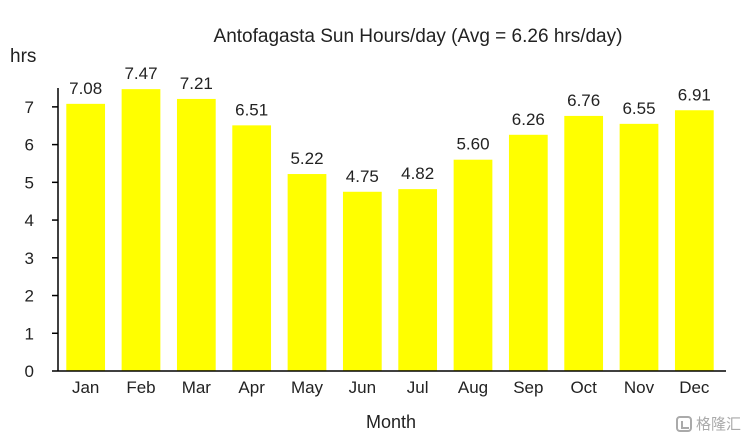  Describe the element at coordinates (583, 387) in the screenshot. I see `x-tick-label: Oct` at that location.